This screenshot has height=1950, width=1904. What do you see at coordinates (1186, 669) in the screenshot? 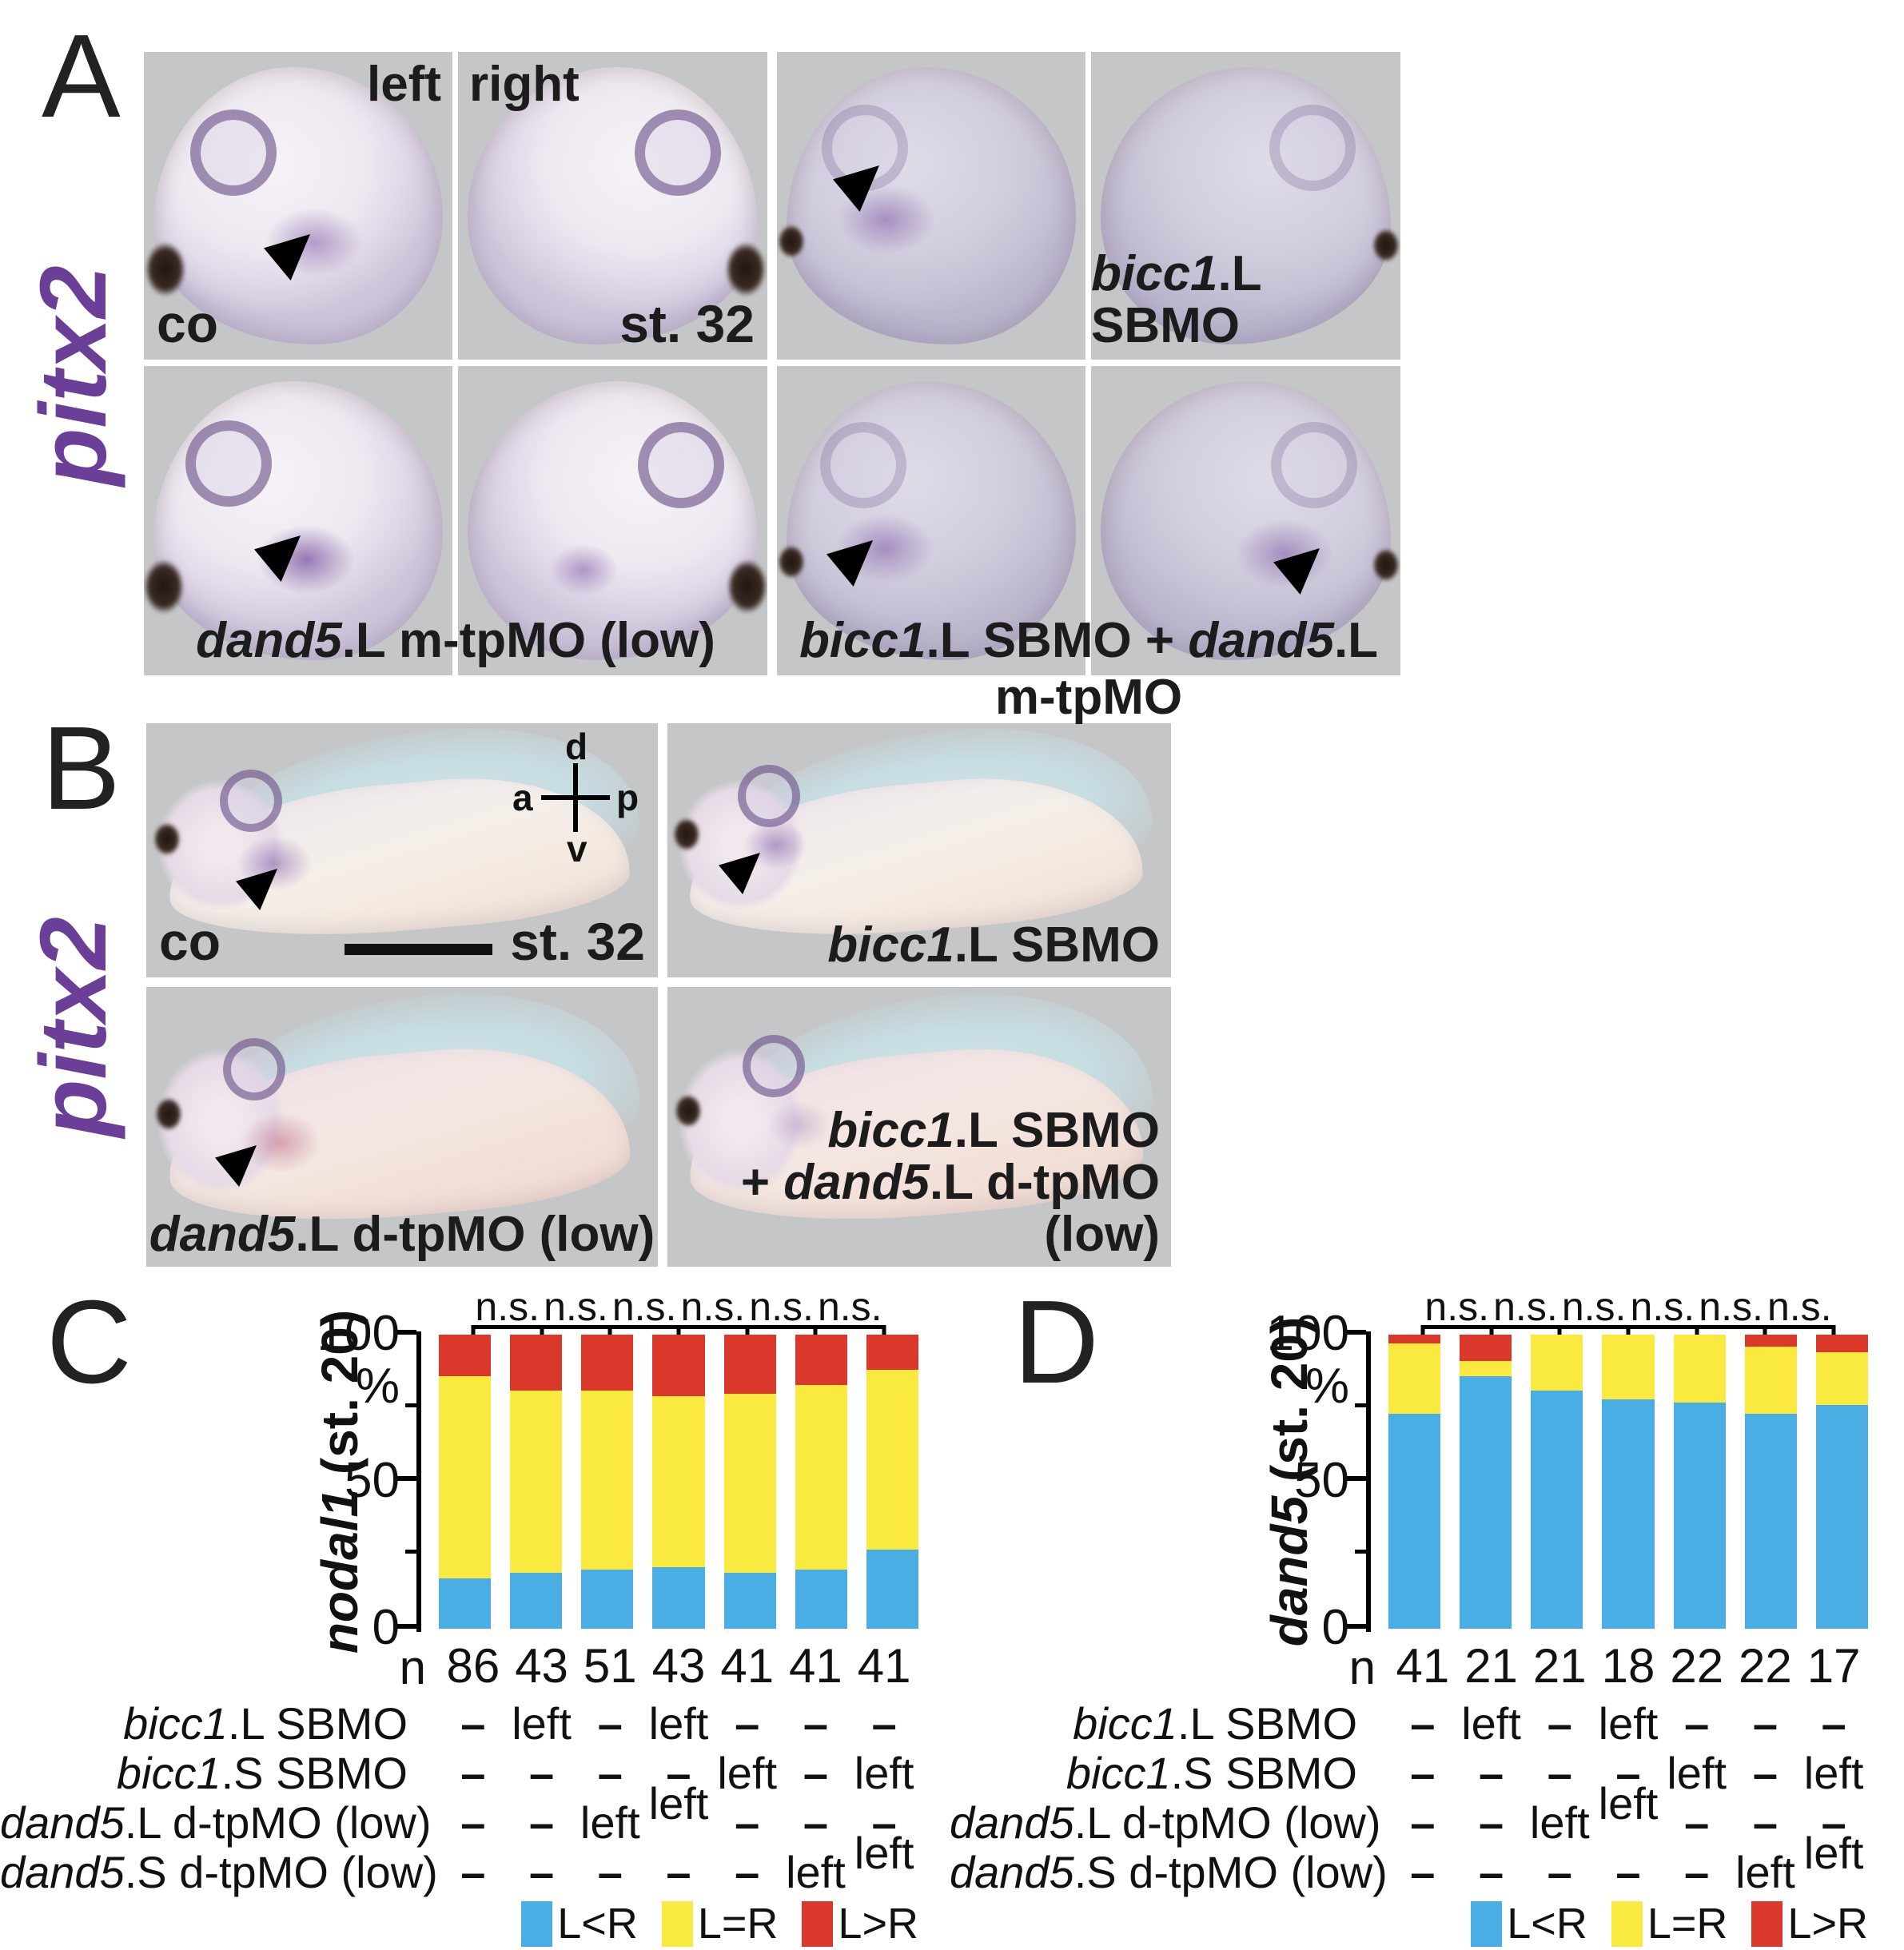
I see `label-segment: .L m-tpMO` at bounding box center [1186, 669].